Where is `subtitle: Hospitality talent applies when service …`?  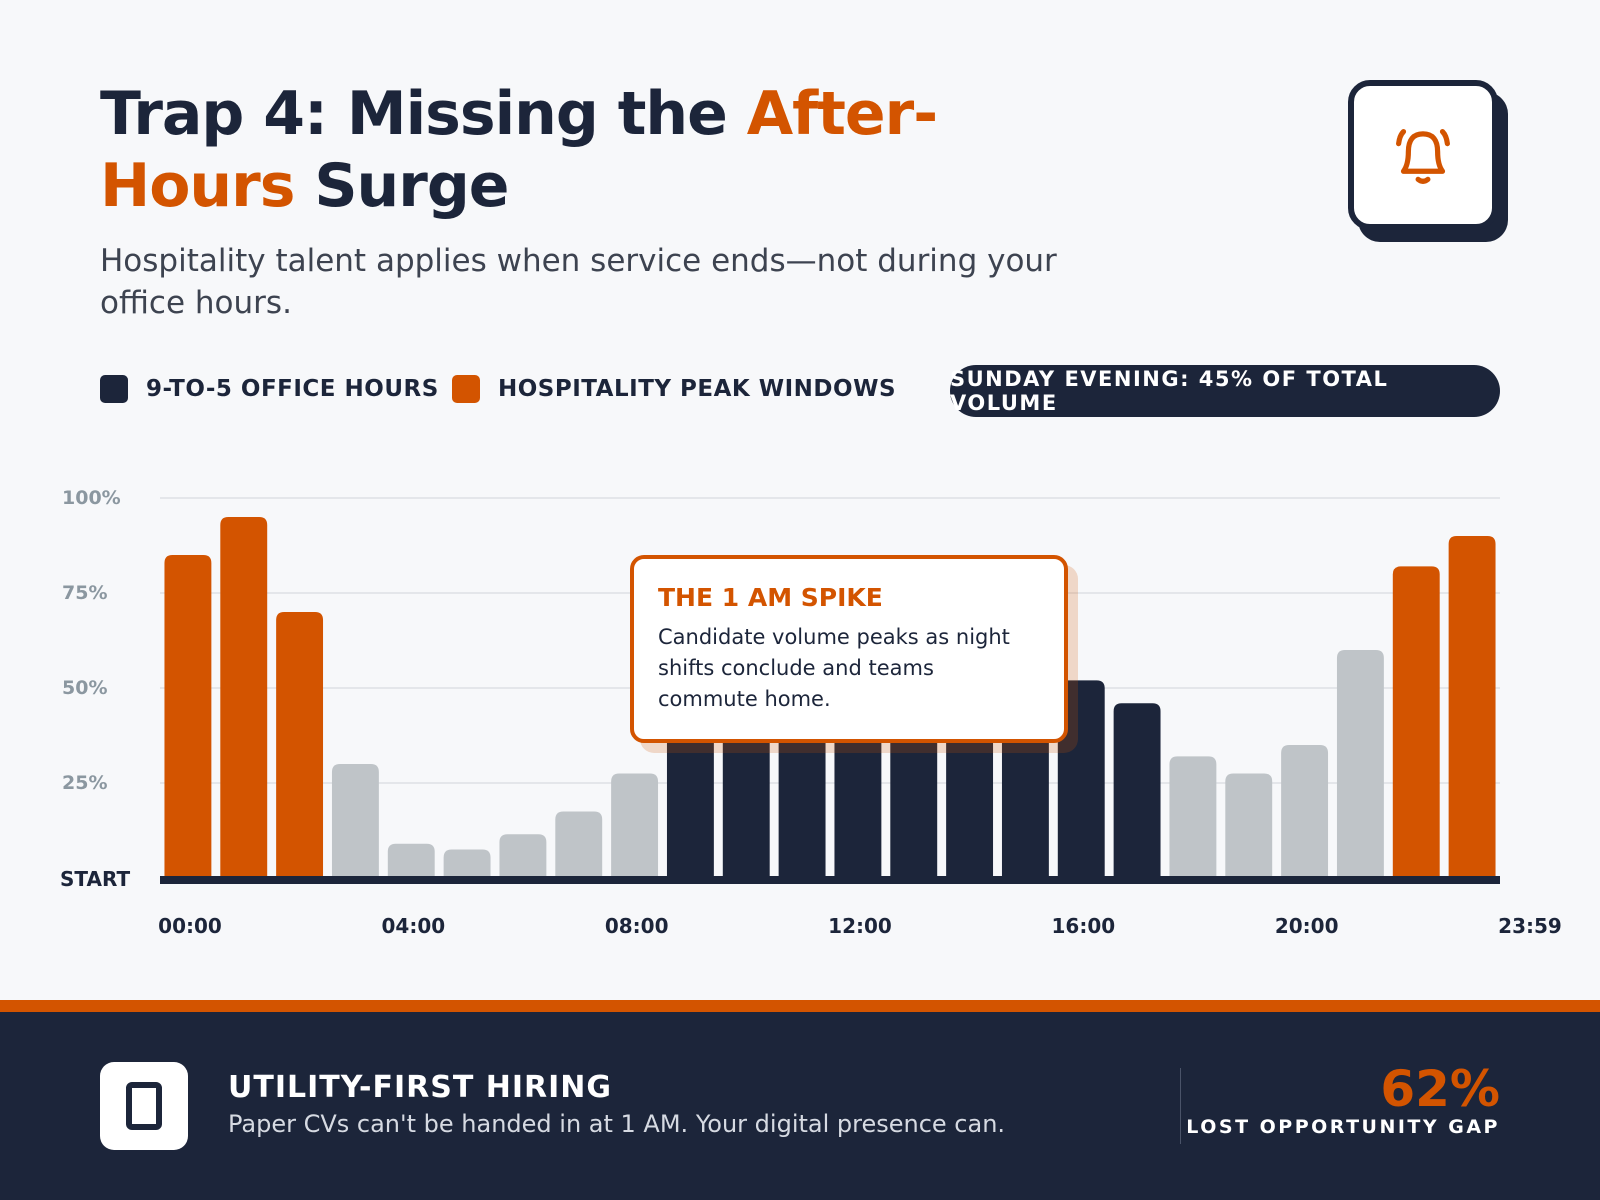 subtitle: Hospitality talent applies when service … is located at coordinates (578, 282).